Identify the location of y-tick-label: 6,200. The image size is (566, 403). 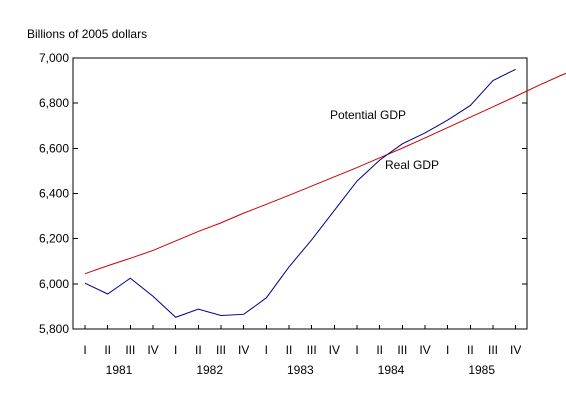
(54, 239).